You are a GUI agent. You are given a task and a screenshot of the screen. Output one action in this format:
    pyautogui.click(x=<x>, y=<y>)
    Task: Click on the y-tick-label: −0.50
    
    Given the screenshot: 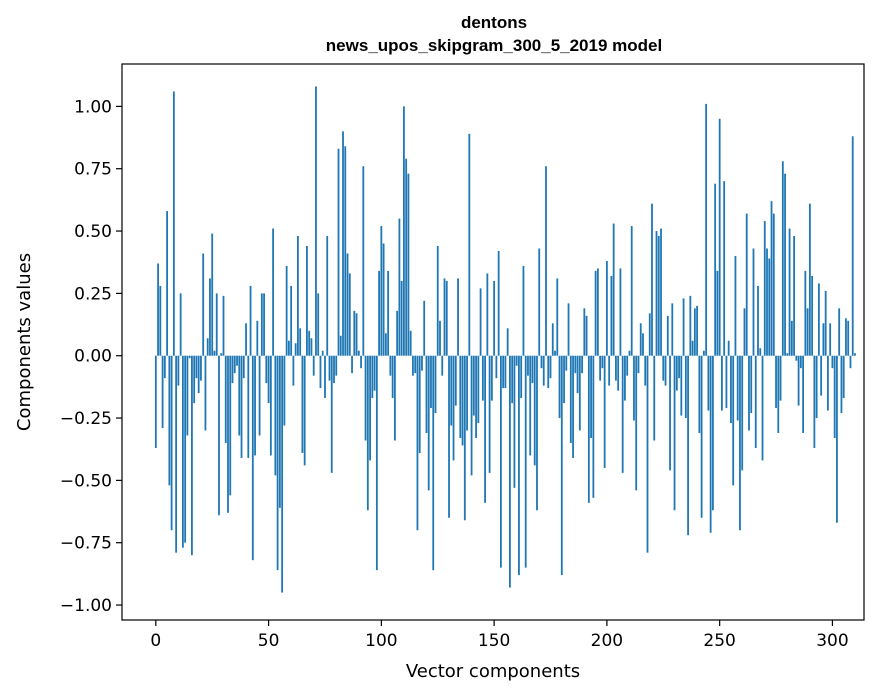 What is the action you would take?
    pyautogui.click(x=86, y=481)
    